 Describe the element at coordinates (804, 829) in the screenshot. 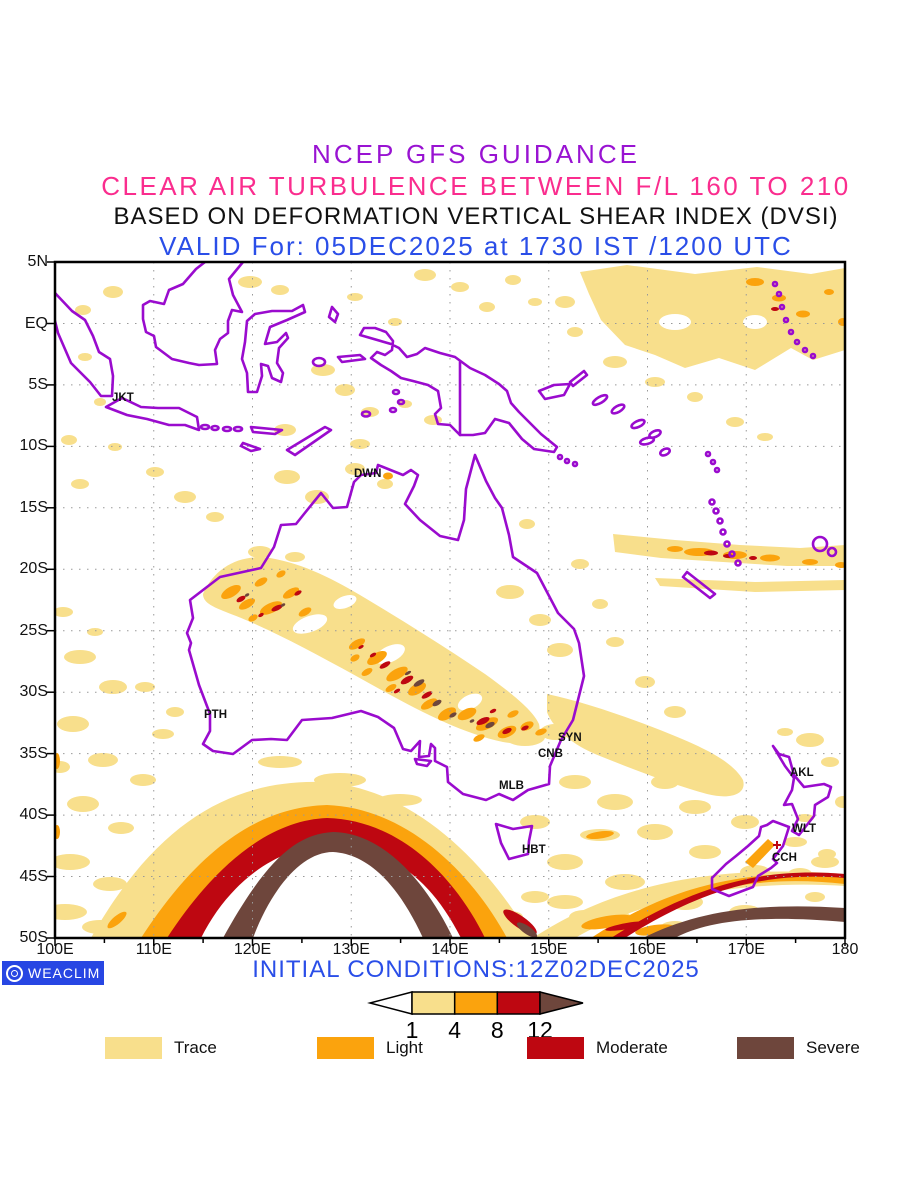

I see `city-label-wlt: WLT` at that location.